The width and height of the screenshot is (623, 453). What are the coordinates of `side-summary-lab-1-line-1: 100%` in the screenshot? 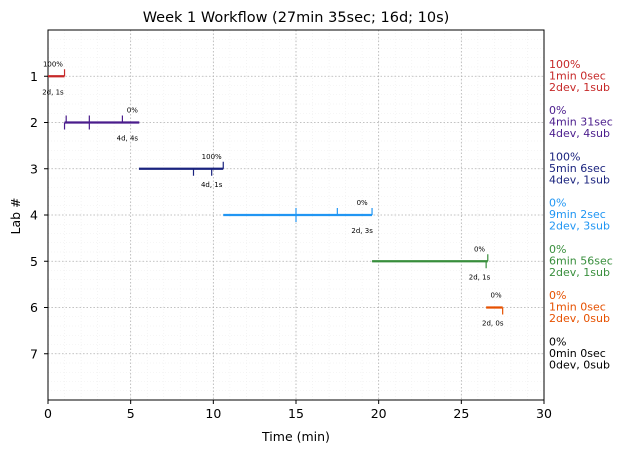 It's located at (564, 64).